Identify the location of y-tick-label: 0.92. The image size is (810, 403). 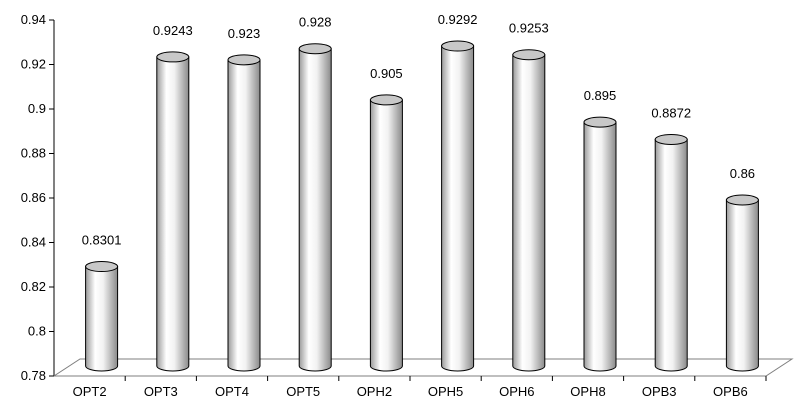
(33, 64).